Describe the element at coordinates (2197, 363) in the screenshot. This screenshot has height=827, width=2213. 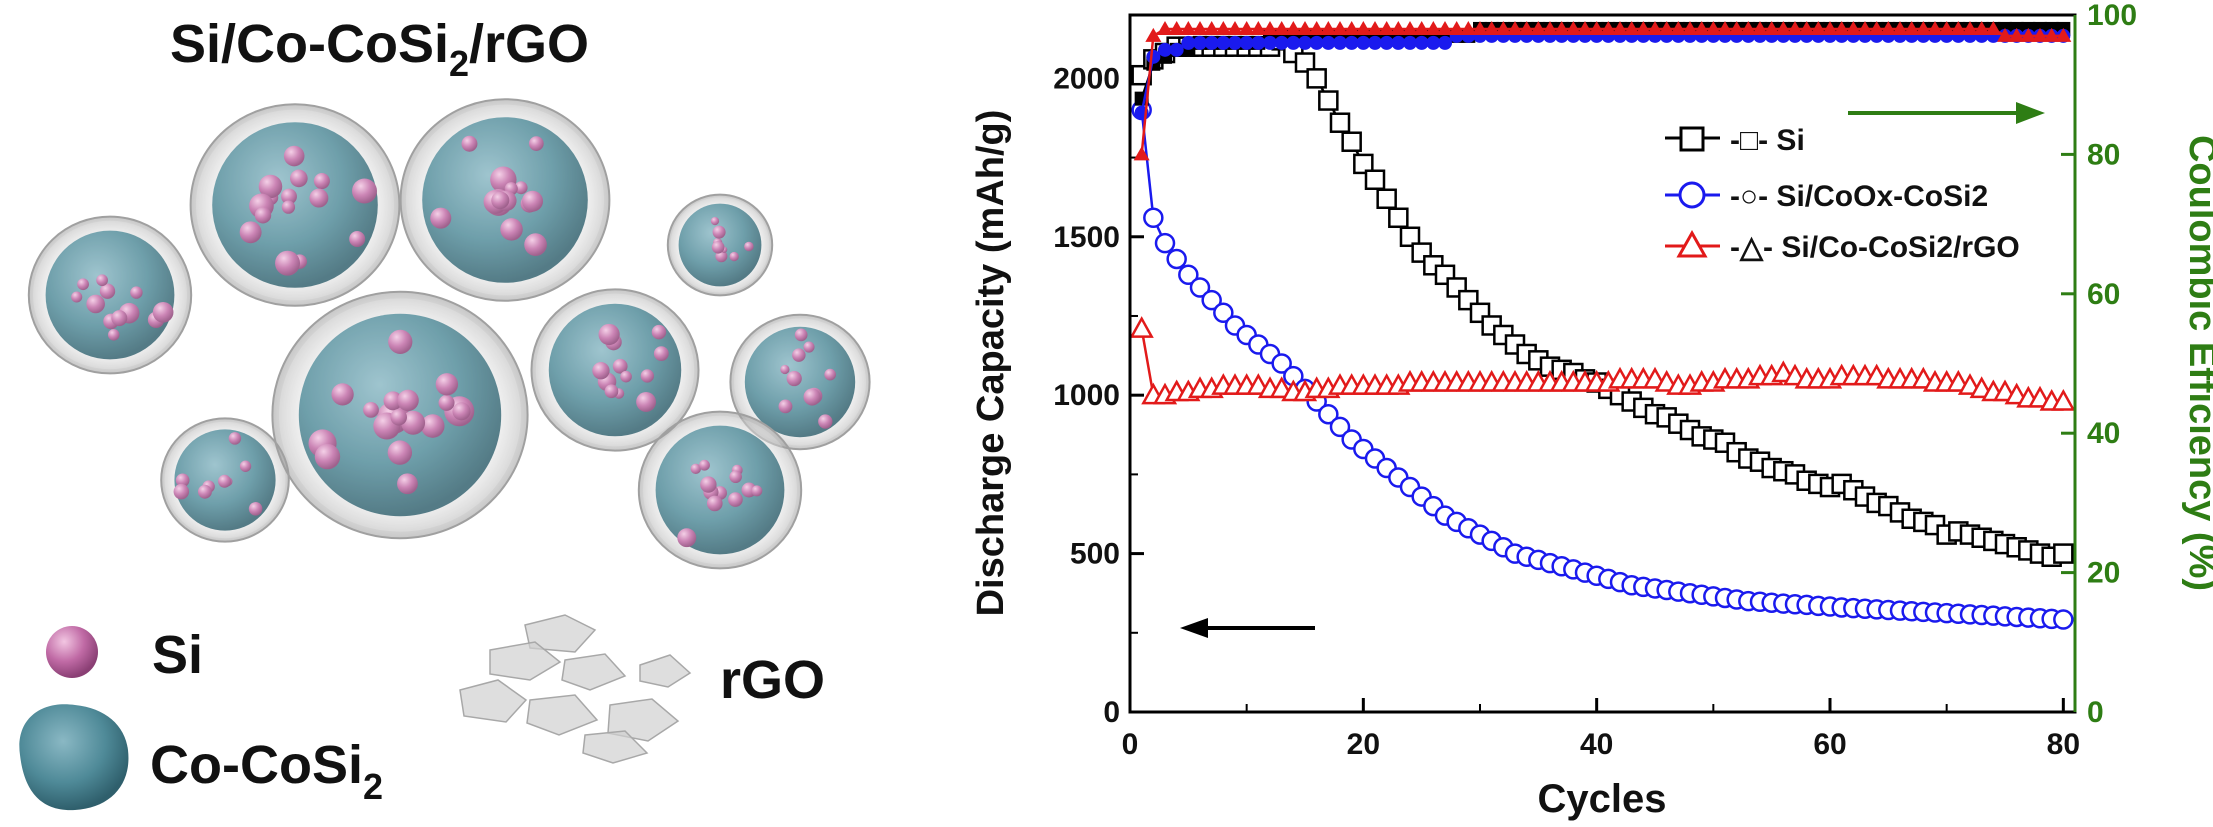
I see `y2-axis-label: Coulombic Efficiency (%)` at that location.